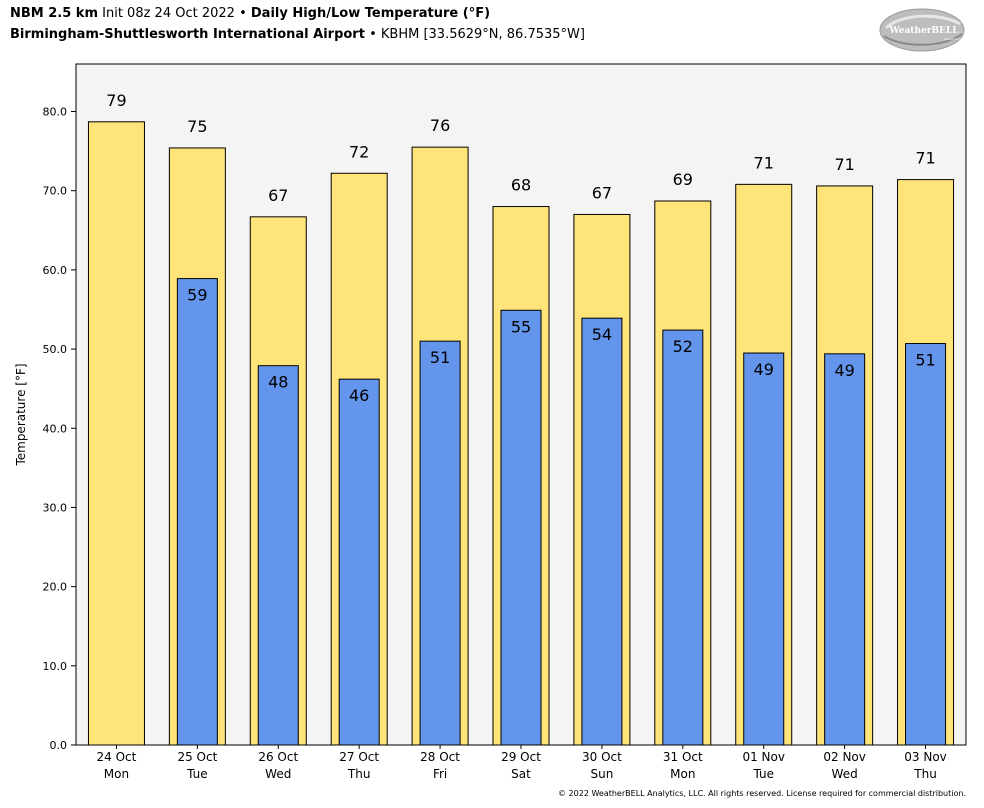 Image resolution: width=984 pixels, height=808 pixels. What do you see at coordinates (168, 13) in the screenshot?
I see `init-time: Init 08z 24 Oct 2022` at bounding box center [168, 13].